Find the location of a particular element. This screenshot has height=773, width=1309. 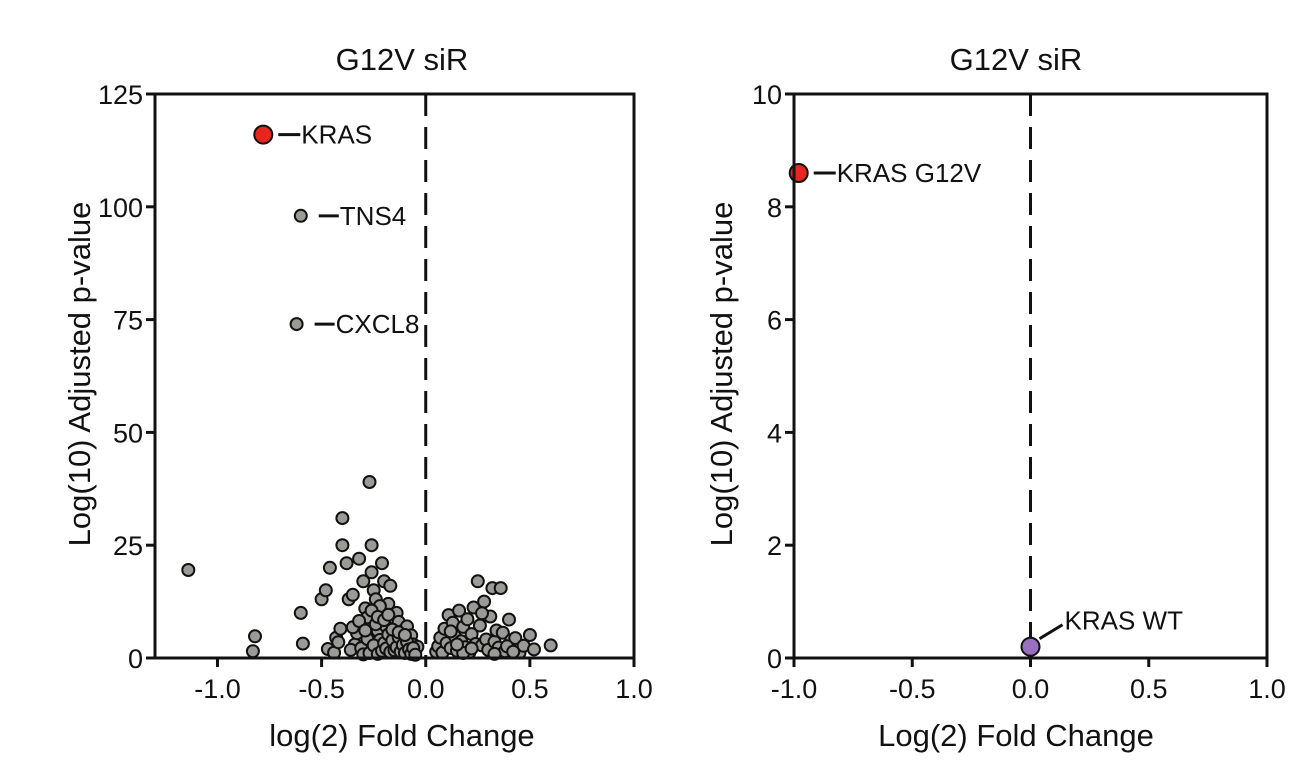

y-tick-label: 8 is located at coordinates (774, 208).